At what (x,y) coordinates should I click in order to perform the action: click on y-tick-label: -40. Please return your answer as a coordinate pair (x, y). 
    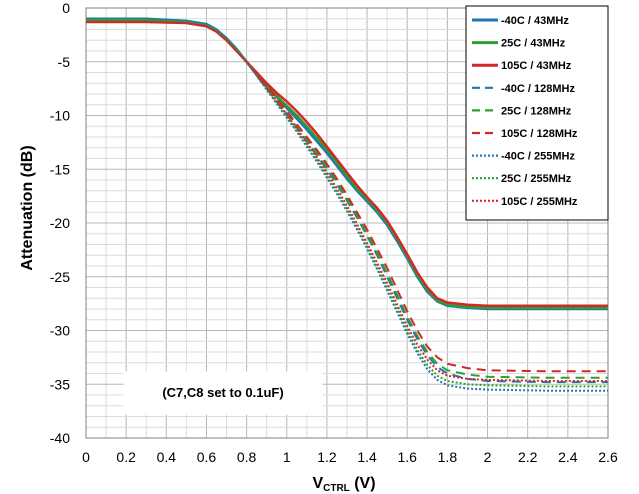
    Looking at the image, I should click on (60, 438).